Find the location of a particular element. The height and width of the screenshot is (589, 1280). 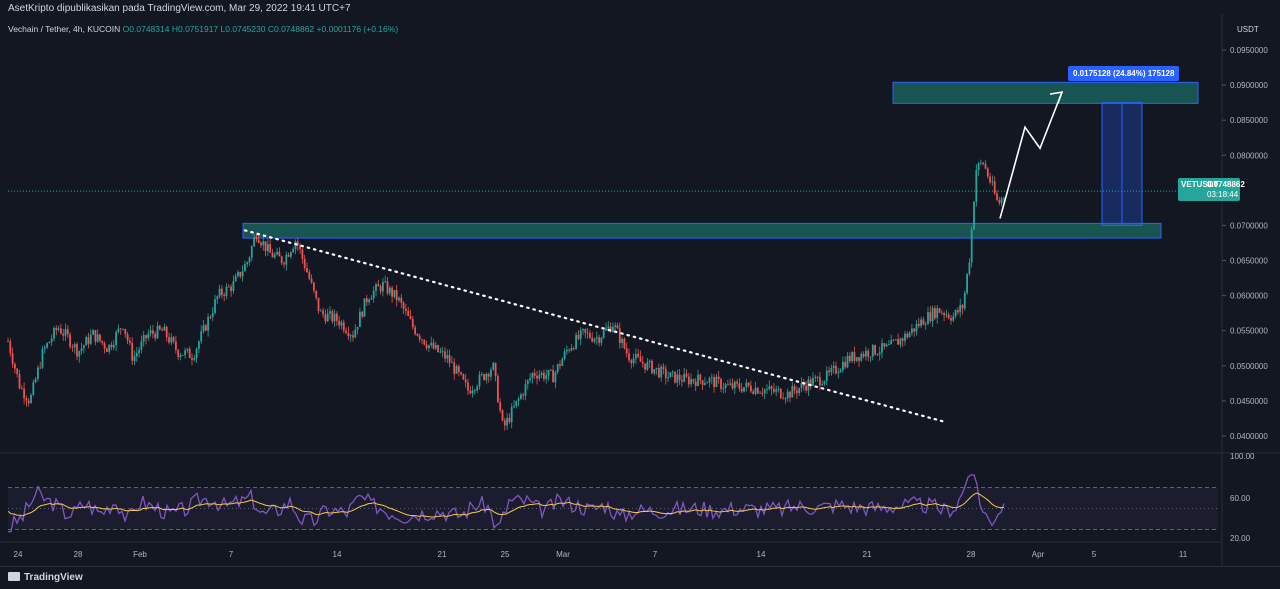

price-tick-label: 0.0950000 is located at coordinates (1249, 50).